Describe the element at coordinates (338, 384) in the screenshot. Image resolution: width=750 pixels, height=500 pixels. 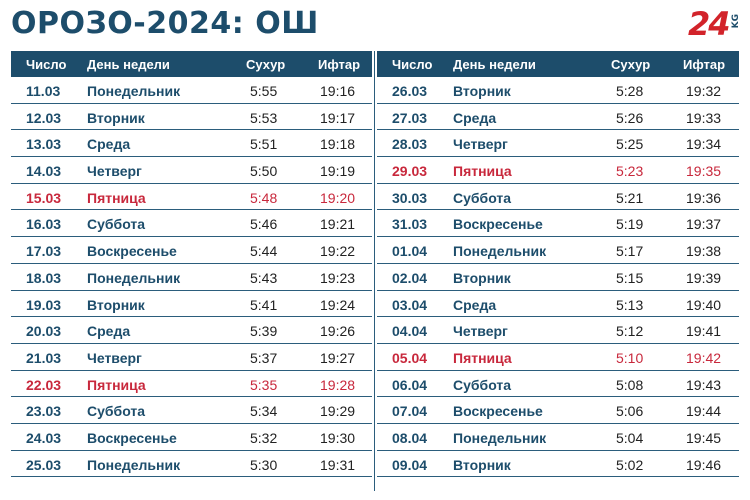
I see `iftar-cell: 19:28` at that location.